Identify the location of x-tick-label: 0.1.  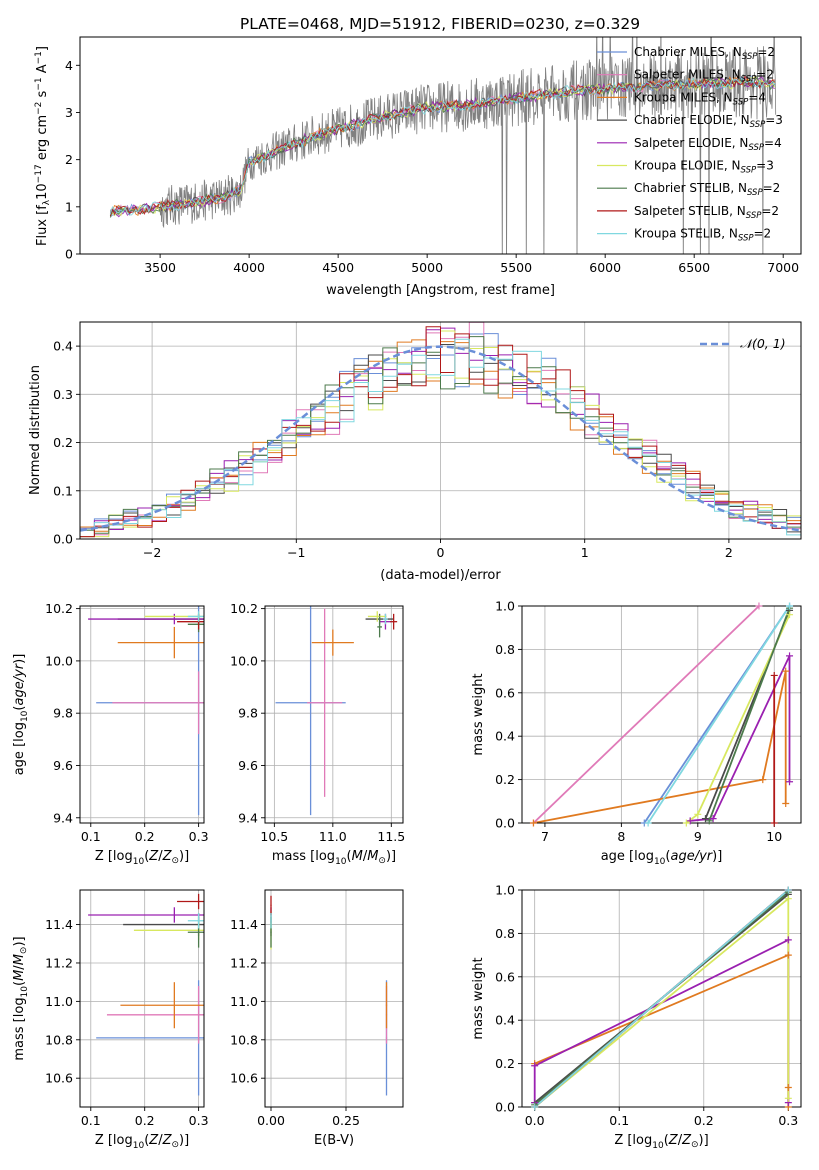
(619, 1120).